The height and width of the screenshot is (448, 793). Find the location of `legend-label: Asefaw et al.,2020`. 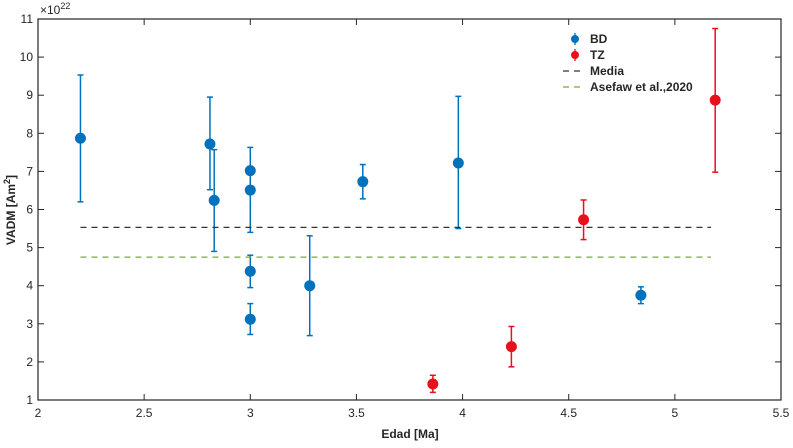

legend-label: Asefaw et al.,2020 is located at coordinates (641, 87).